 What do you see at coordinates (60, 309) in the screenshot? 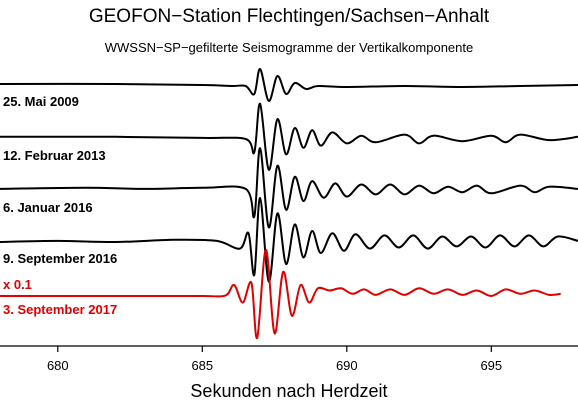
I see `trace-label-5: 3. September 2017` at bounding box center [60, 309].